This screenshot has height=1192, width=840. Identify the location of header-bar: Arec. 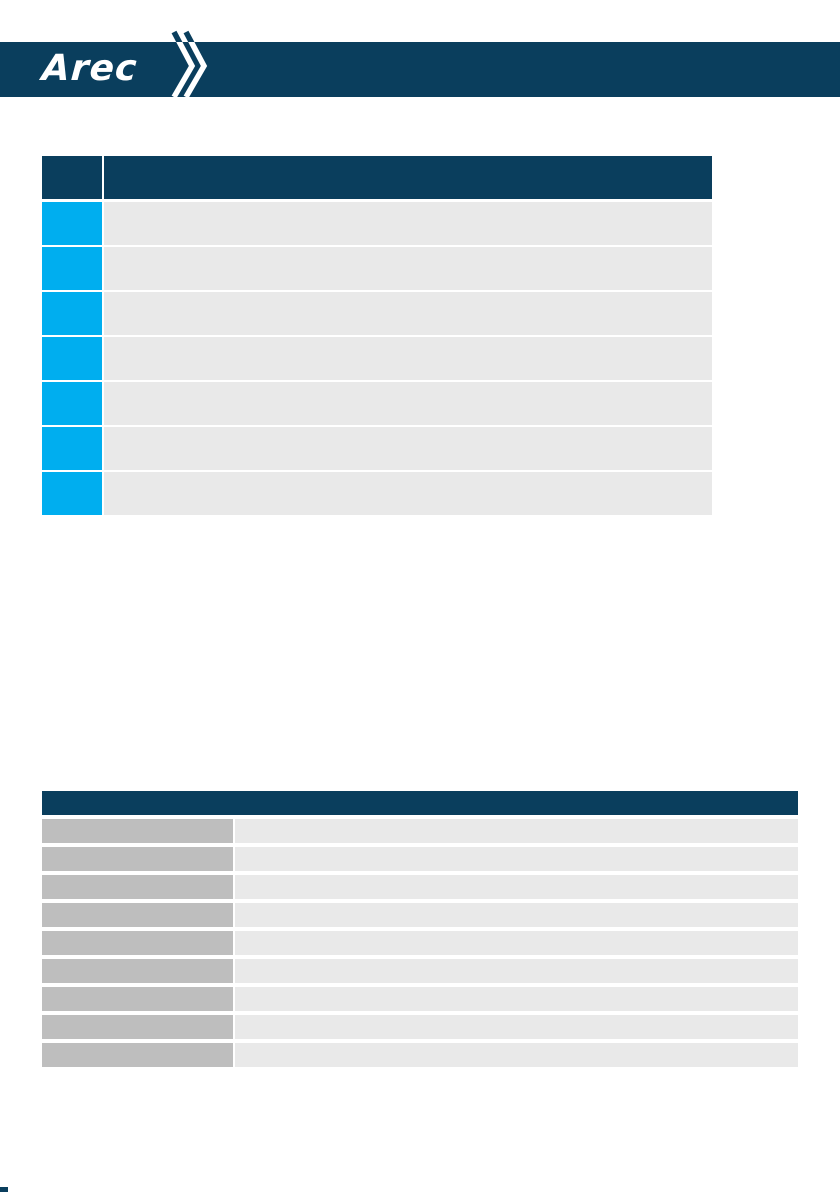
(420, 69).